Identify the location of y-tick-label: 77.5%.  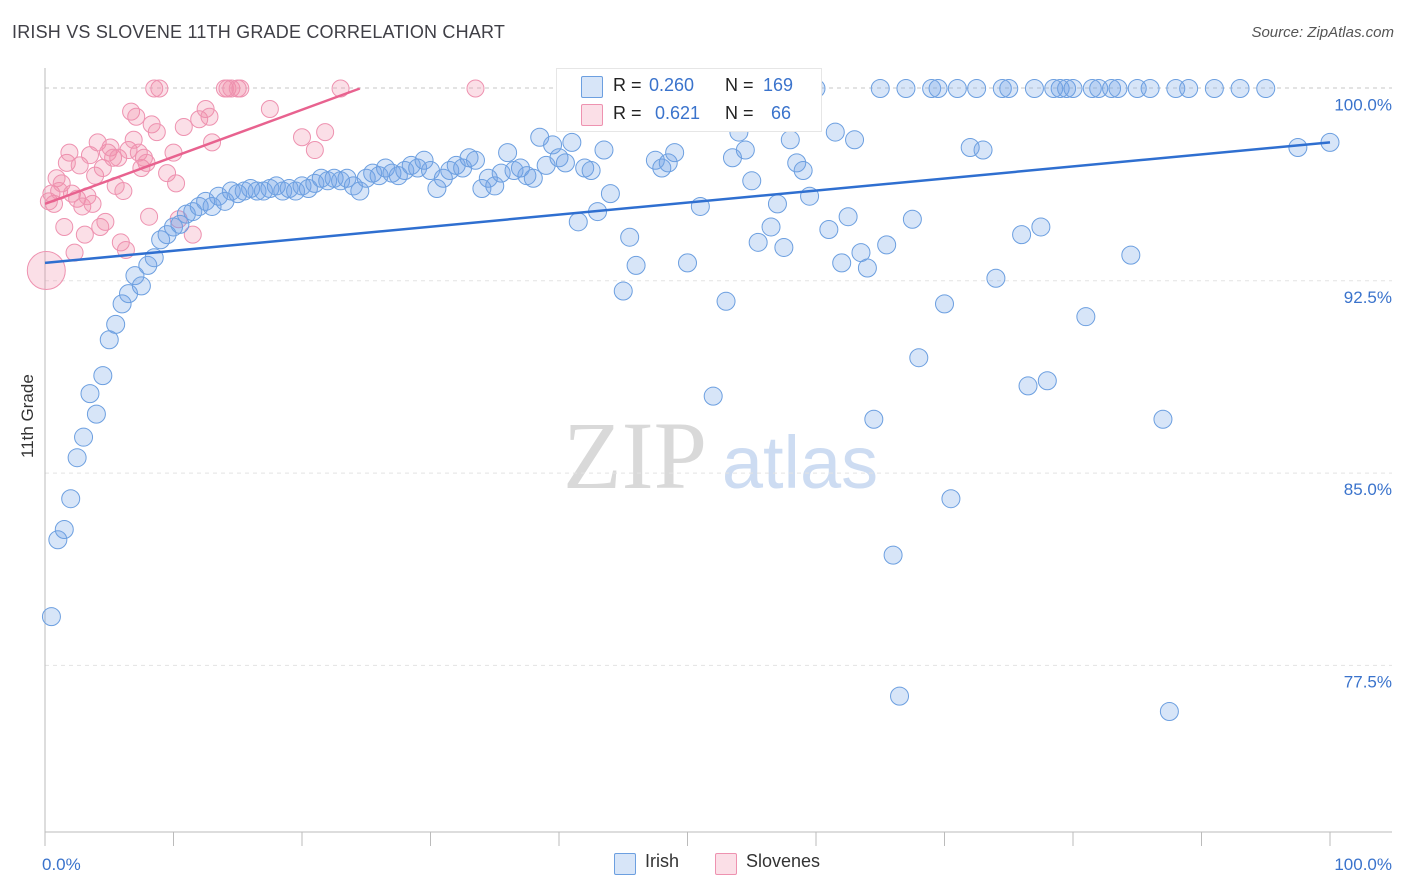
(1368, 681).